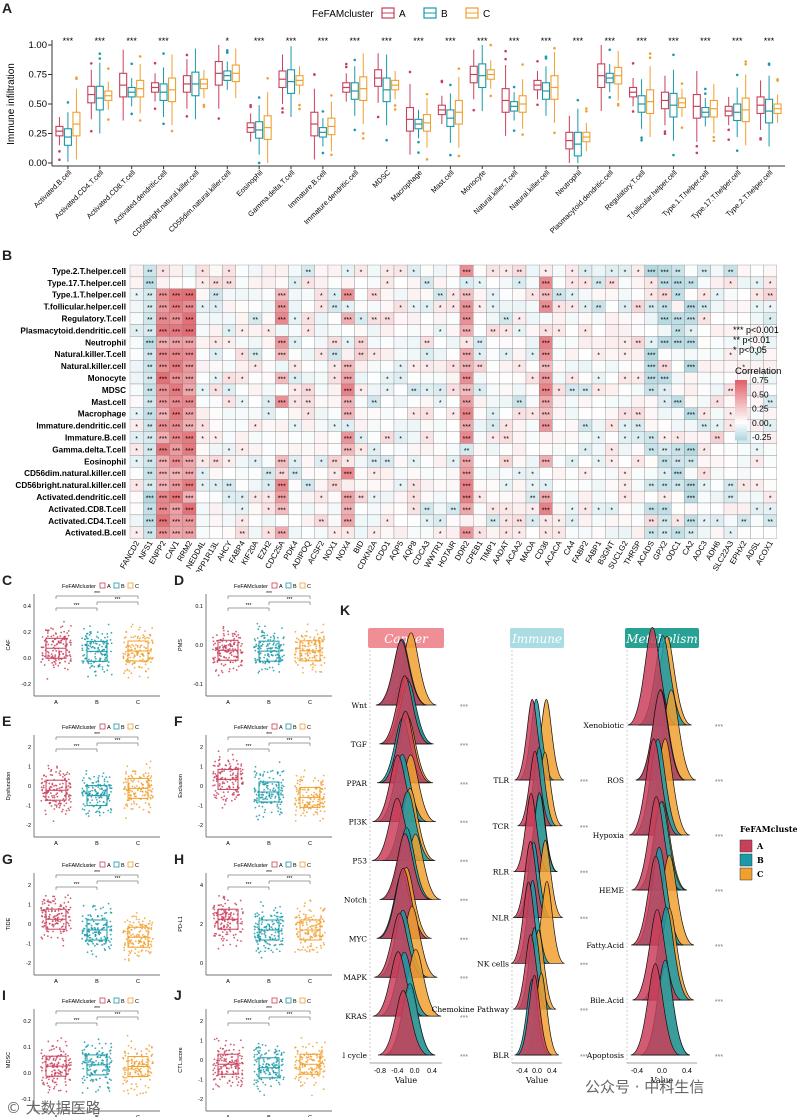 Image resolution: width=797 pixels, height=1120 pixels. Describe the element at coordinates (7, 8) in the screenshot. I see `panel-letter-a: A` at that location.